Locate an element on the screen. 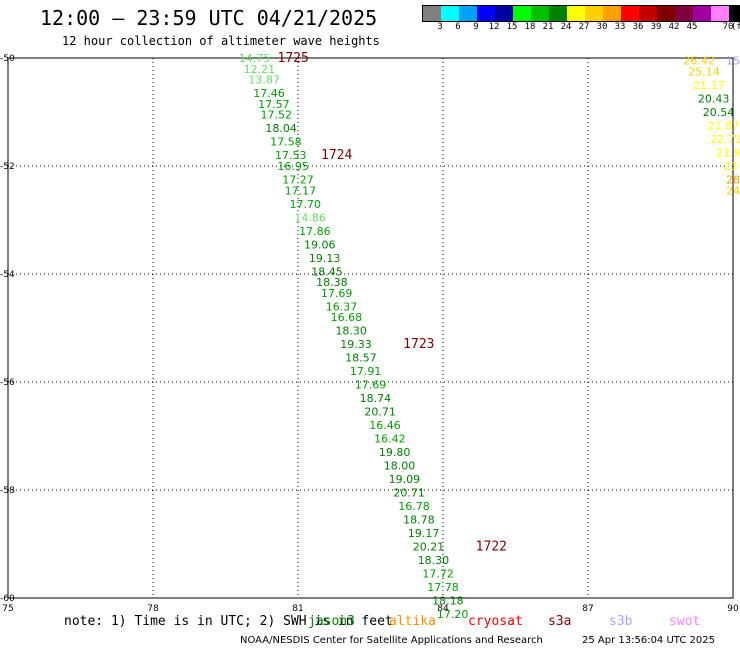 This screenshot has height=650, width=740. colorbar-label: 30 is located at coordinates (602, 27).